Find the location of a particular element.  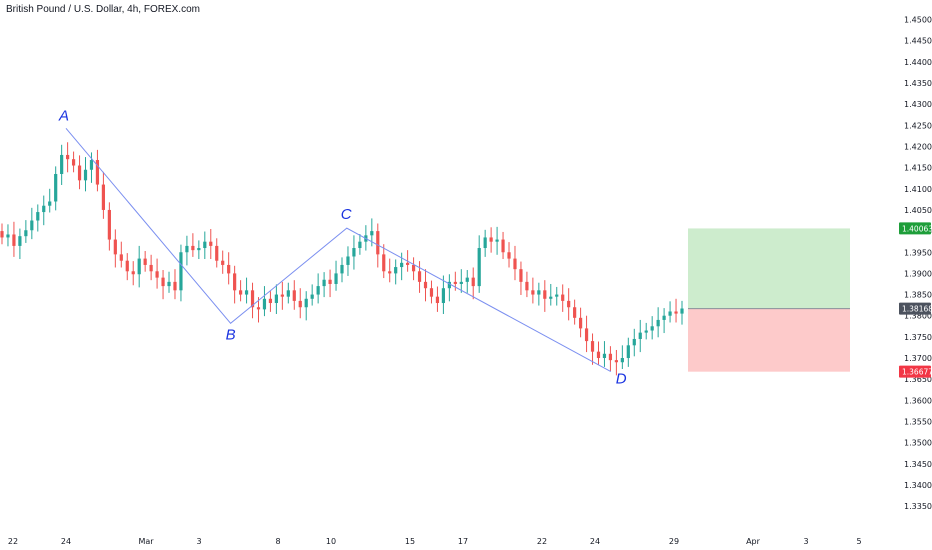

price-tick-label: 1.41000 is located at coordinates (918, 189).